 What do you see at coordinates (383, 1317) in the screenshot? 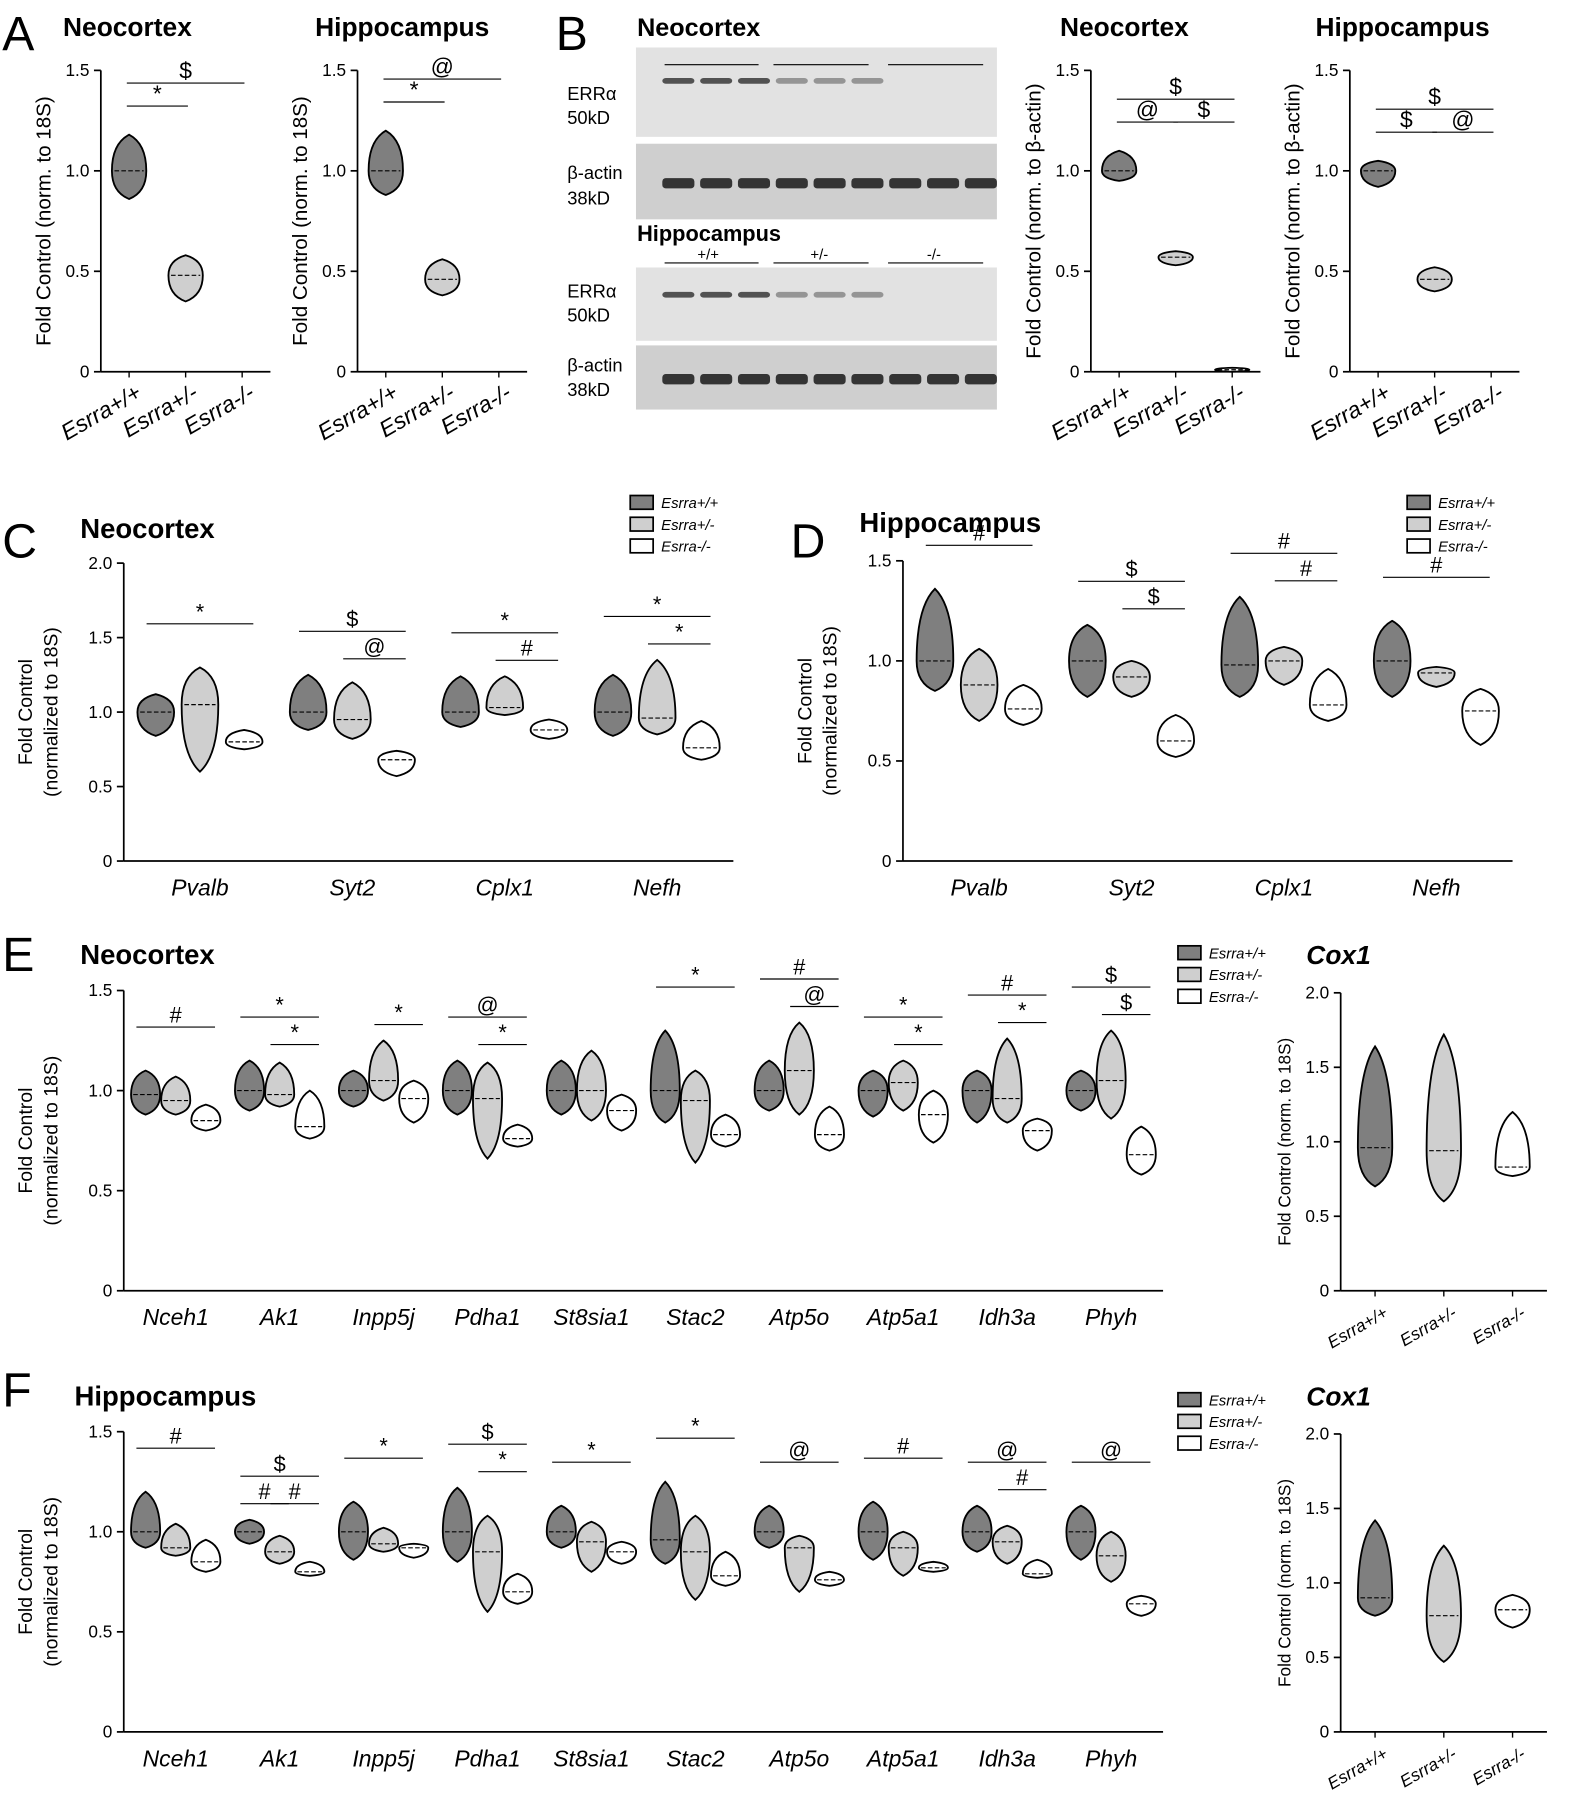
I see `x-tick-label: Inpp5j` at bounding box center [383, 1317].